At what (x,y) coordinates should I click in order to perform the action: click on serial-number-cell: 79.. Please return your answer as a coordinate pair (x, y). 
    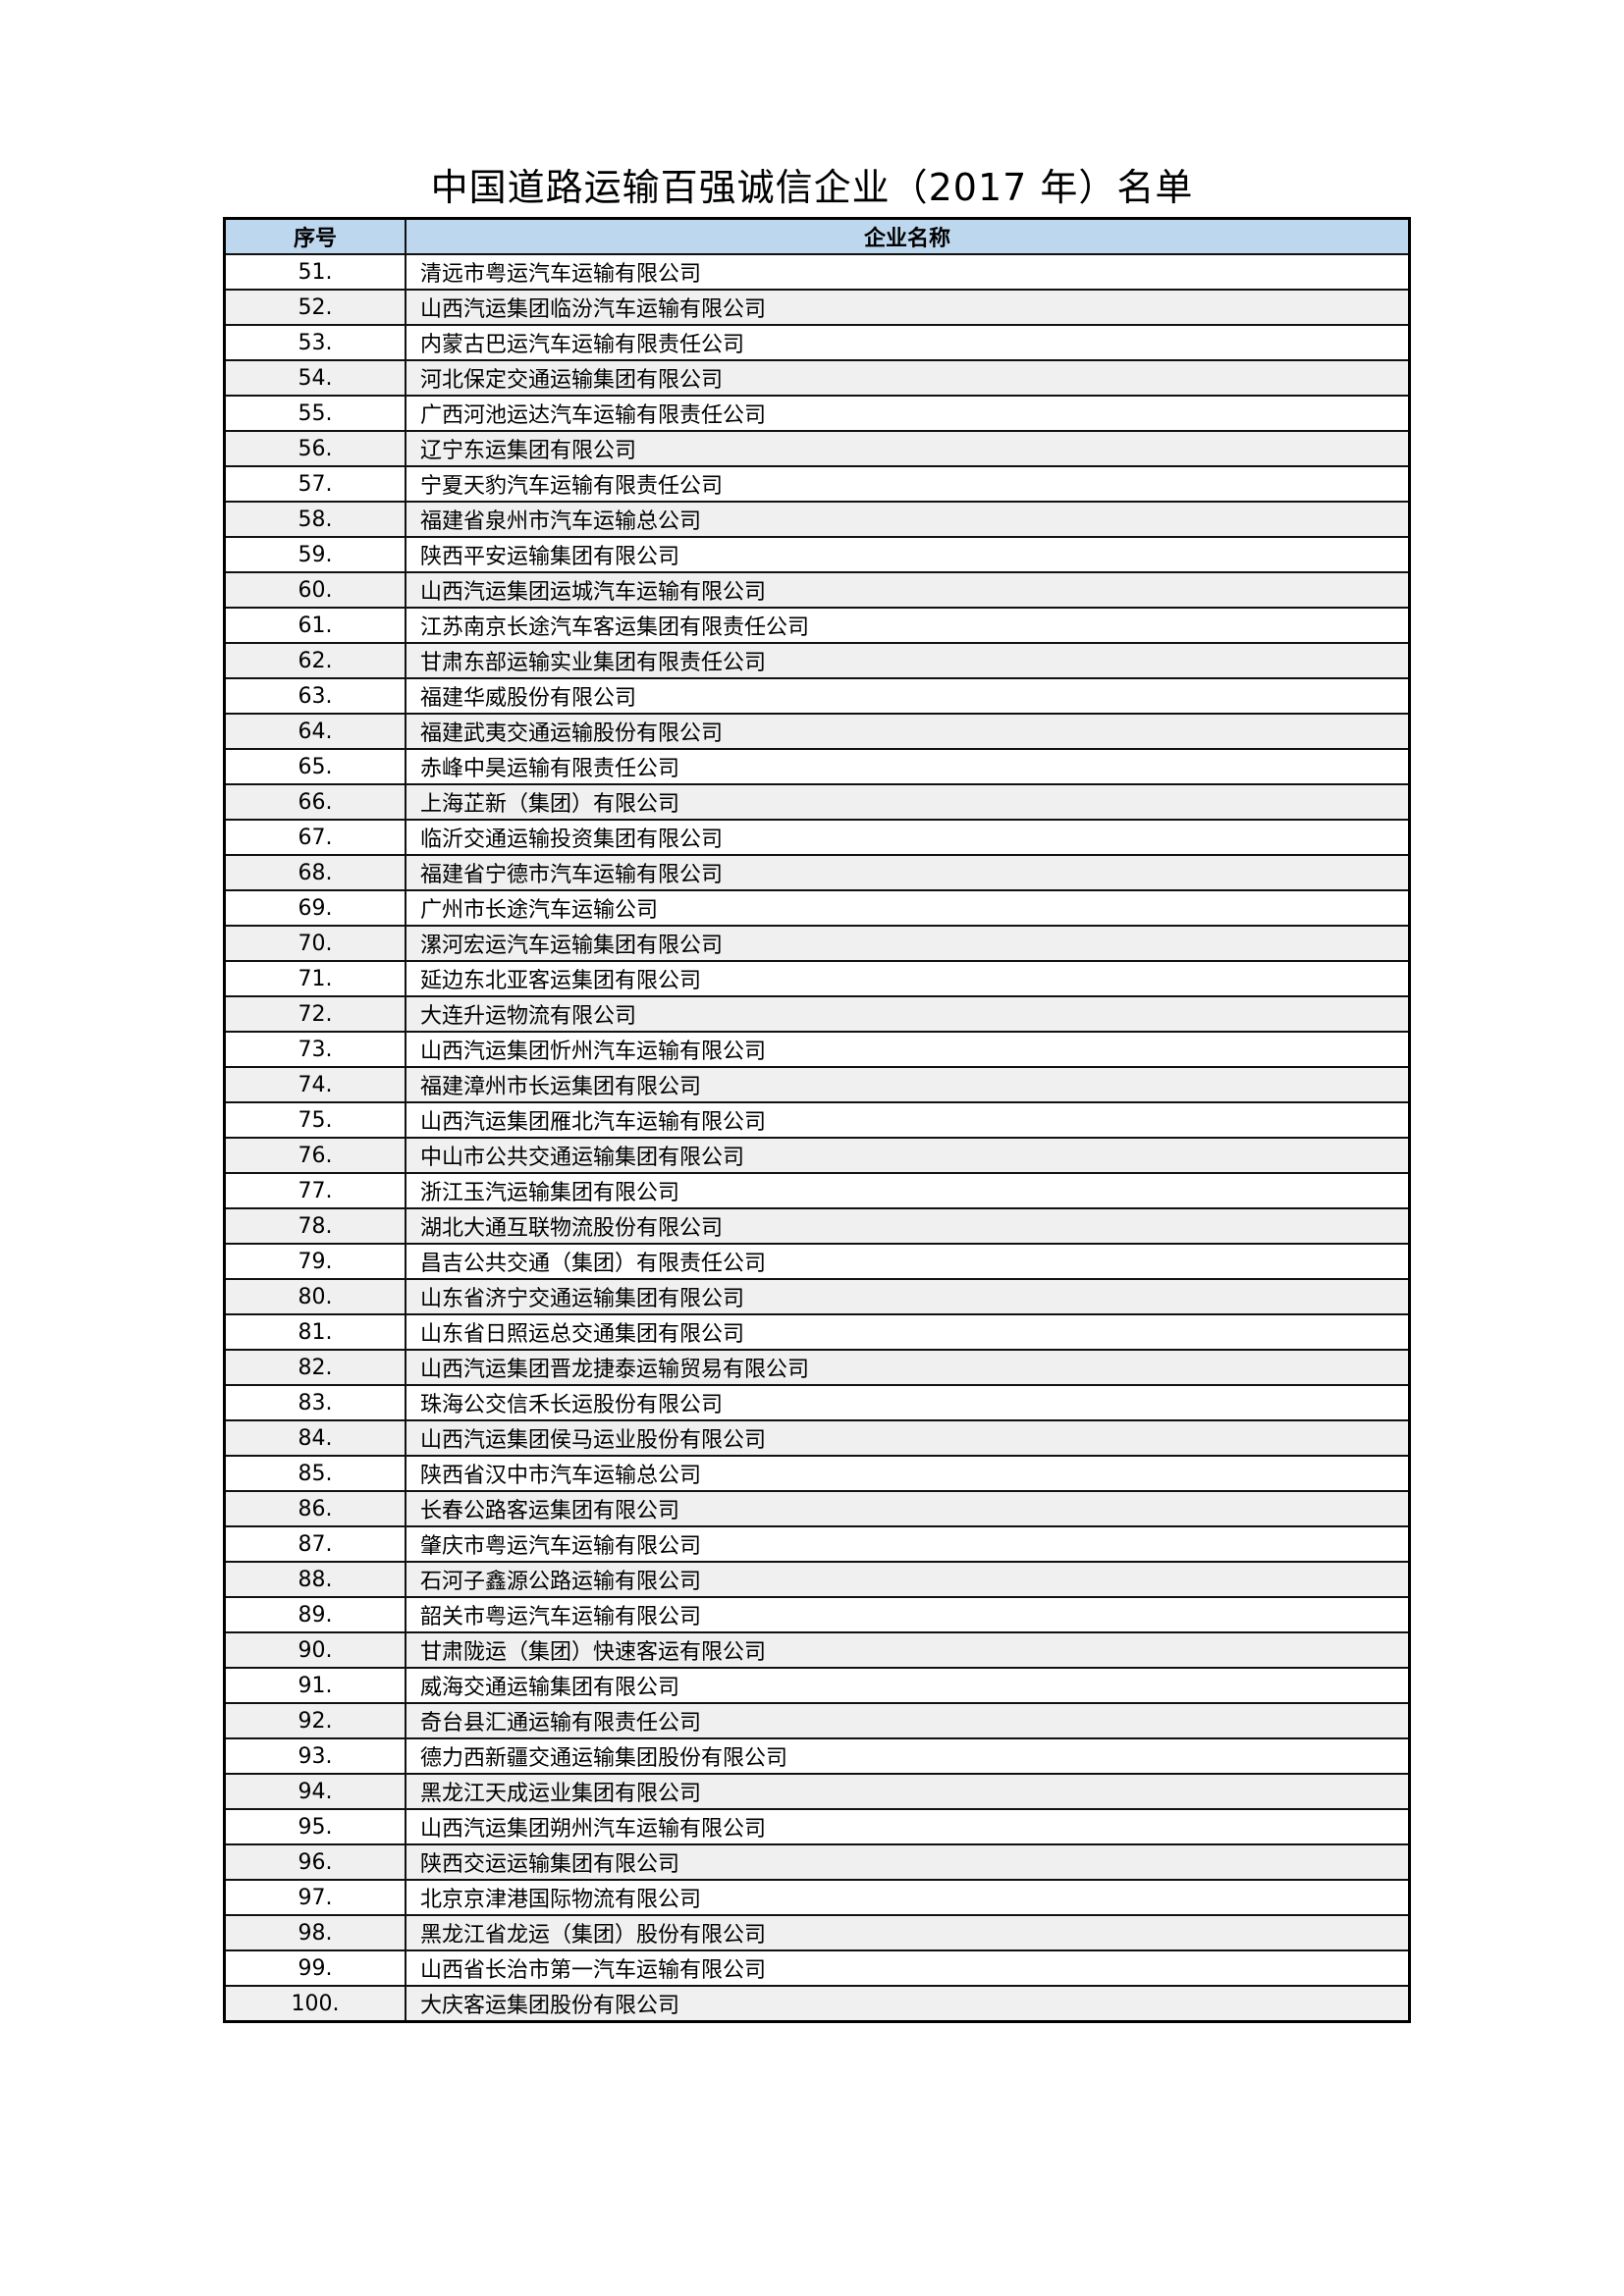
    Looking at the image, I should click on (314, 1261).